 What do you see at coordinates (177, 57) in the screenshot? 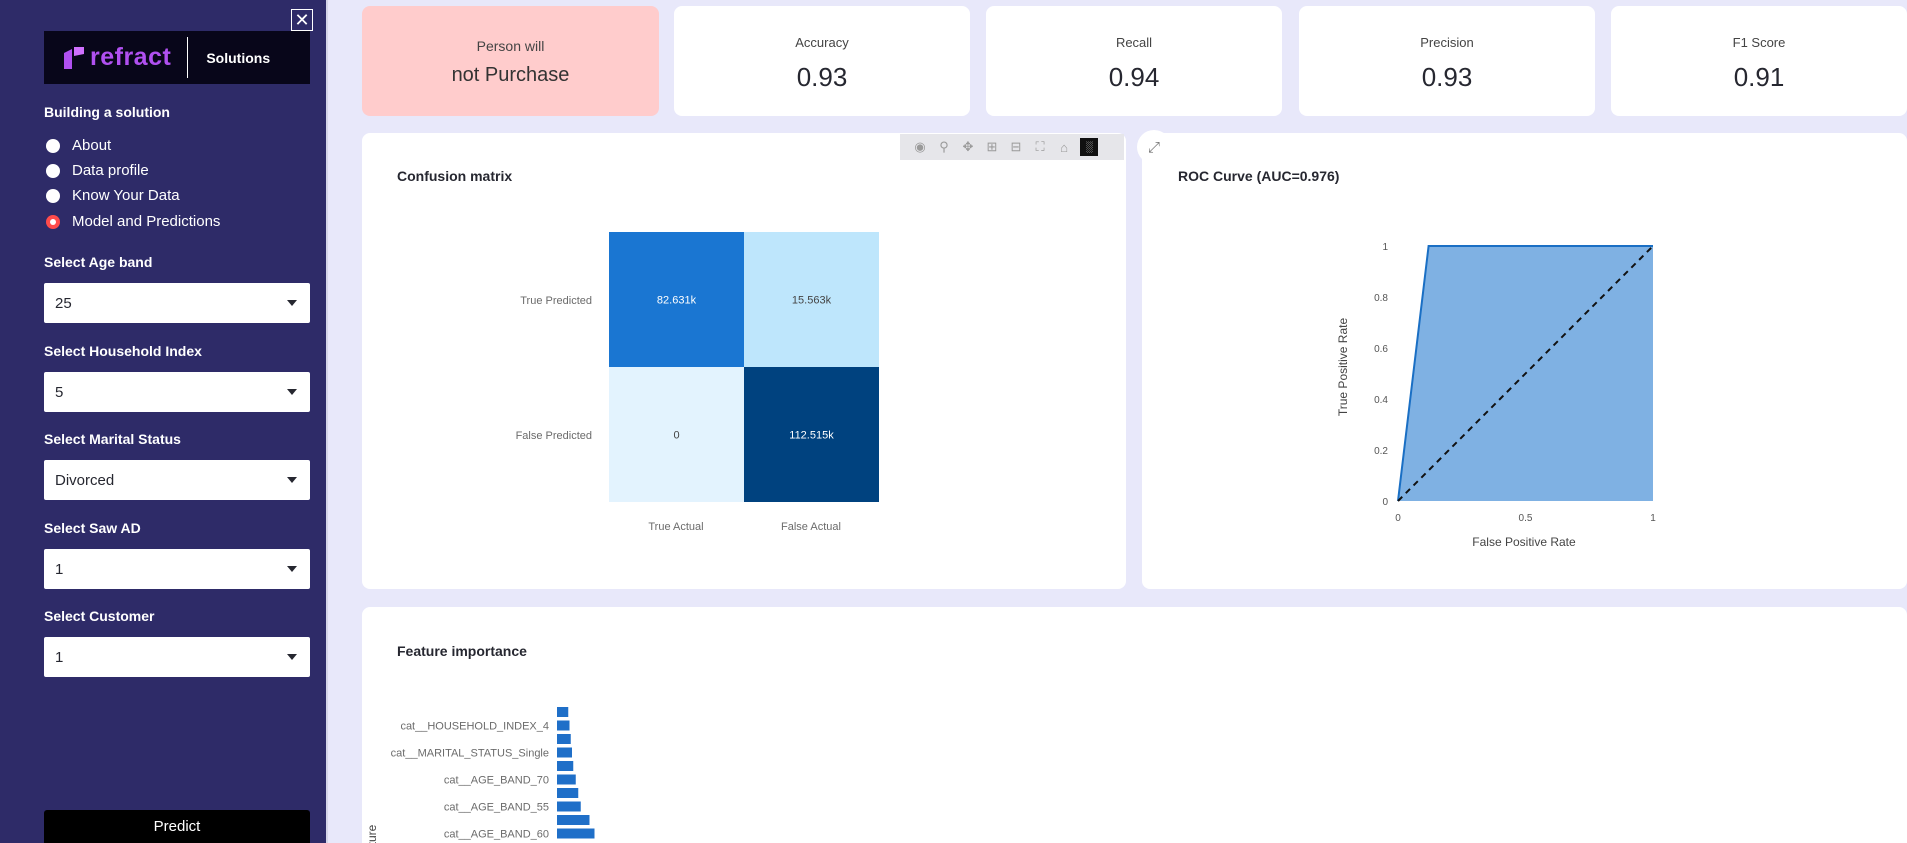
I see `refract-logo: refract Solutions` at bounding box center [177, 57].